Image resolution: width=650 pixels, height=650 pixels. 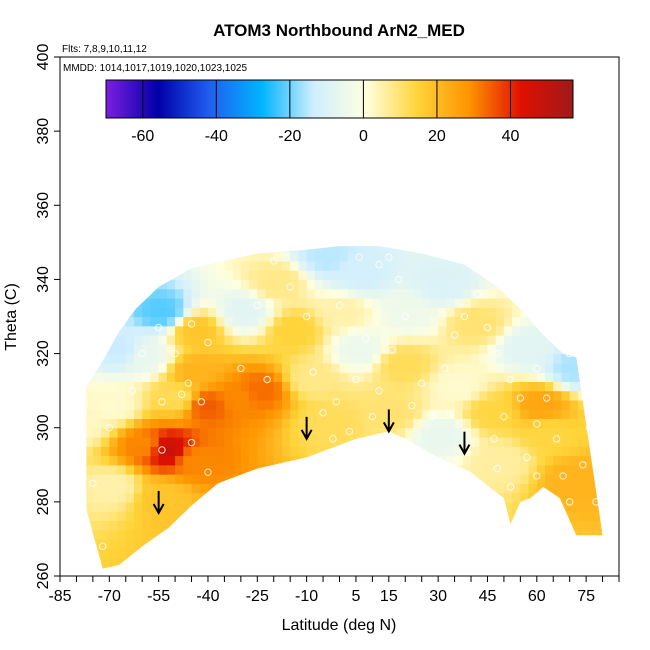 I want to click on x-tick-label: -55, so click(x=158, y=596).